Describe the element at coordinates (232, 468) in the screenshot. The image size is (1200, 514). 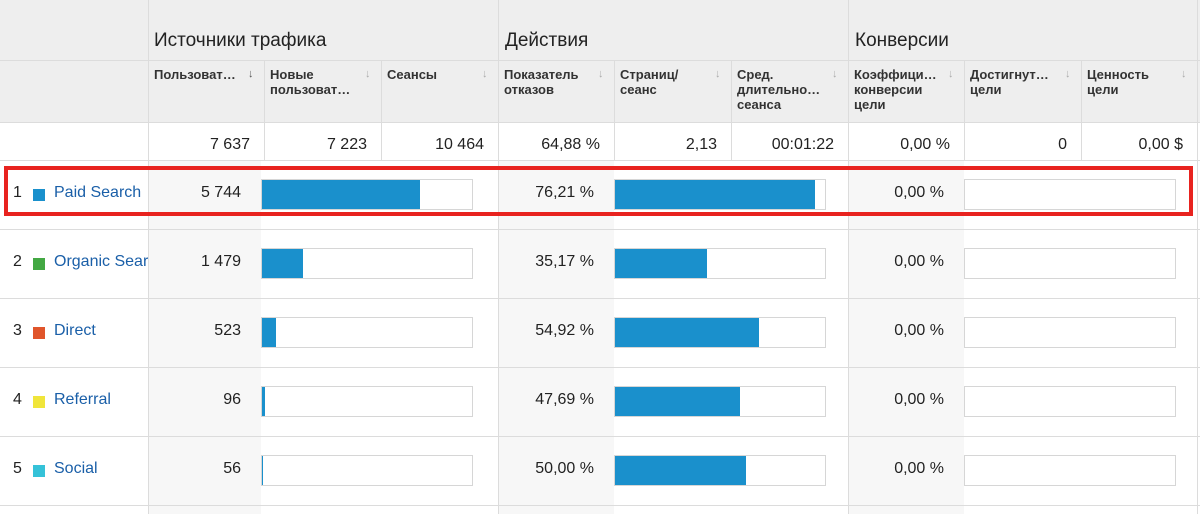
I see `users-value: 56` at that location.